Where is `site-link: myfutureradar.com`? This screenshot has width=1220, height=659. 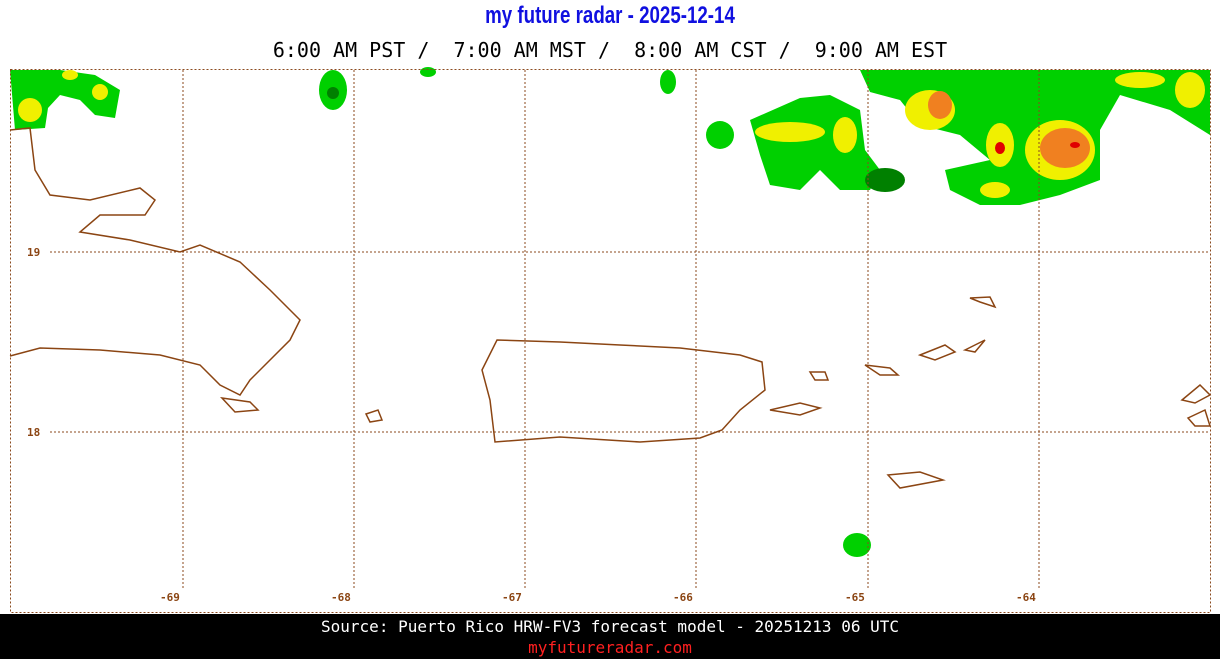
site-link: myfutureradar.com is located at coordinates (610, 647).